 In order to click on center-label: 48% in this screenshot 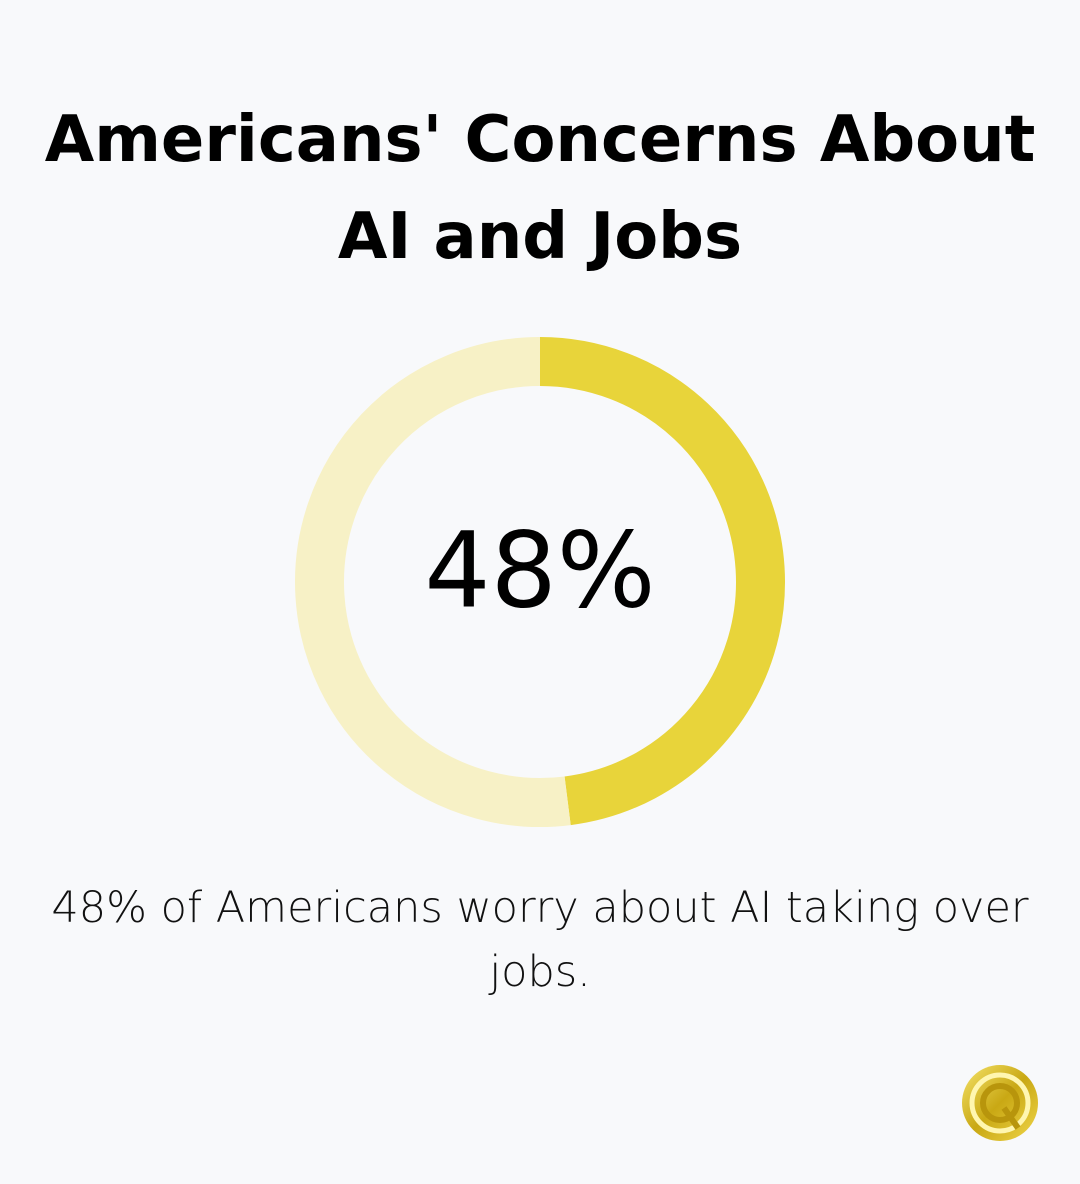, I will do `click(539, 570)`.